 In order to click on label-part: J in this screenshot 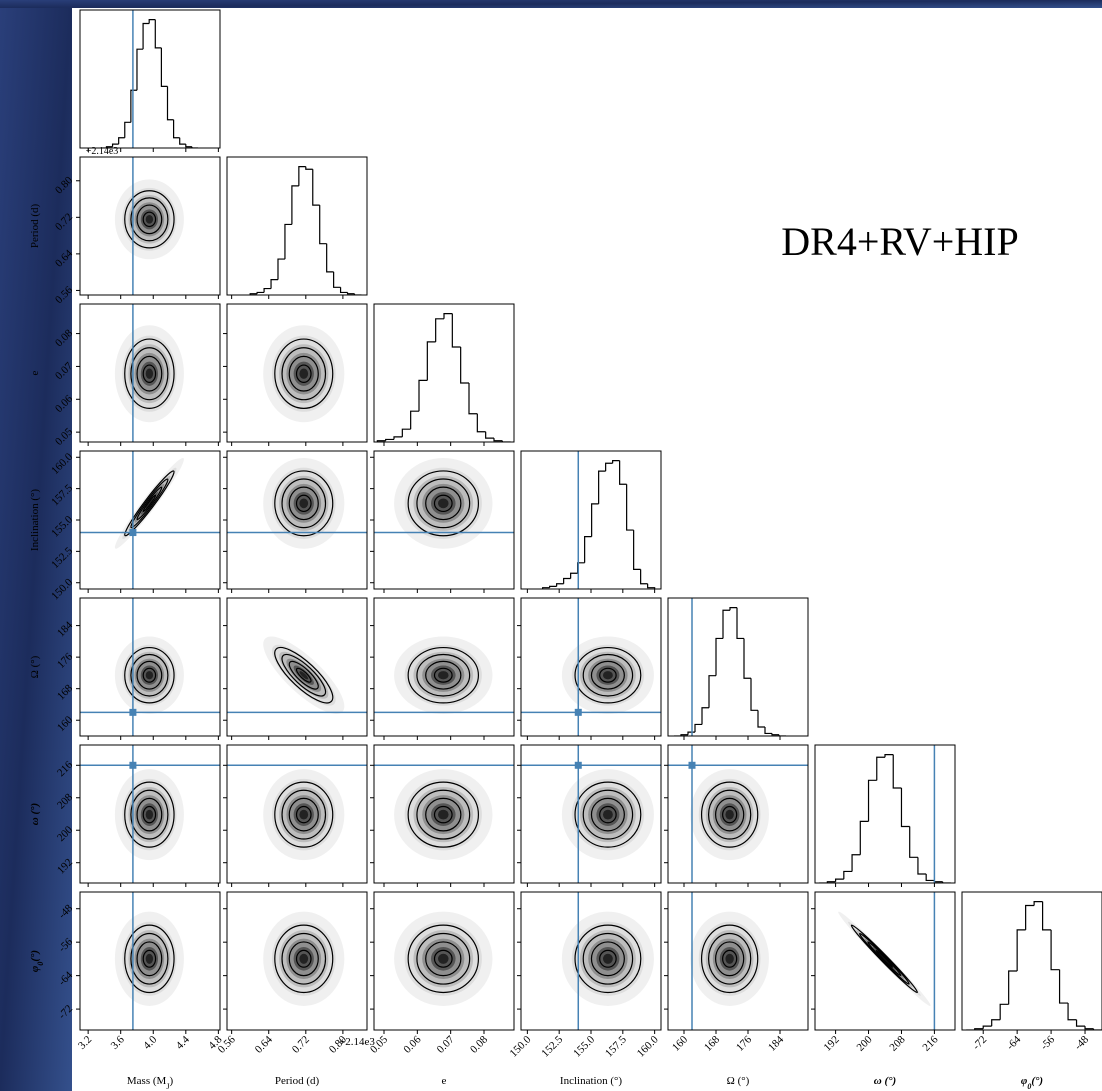, I will do `click(167, 1086)`.